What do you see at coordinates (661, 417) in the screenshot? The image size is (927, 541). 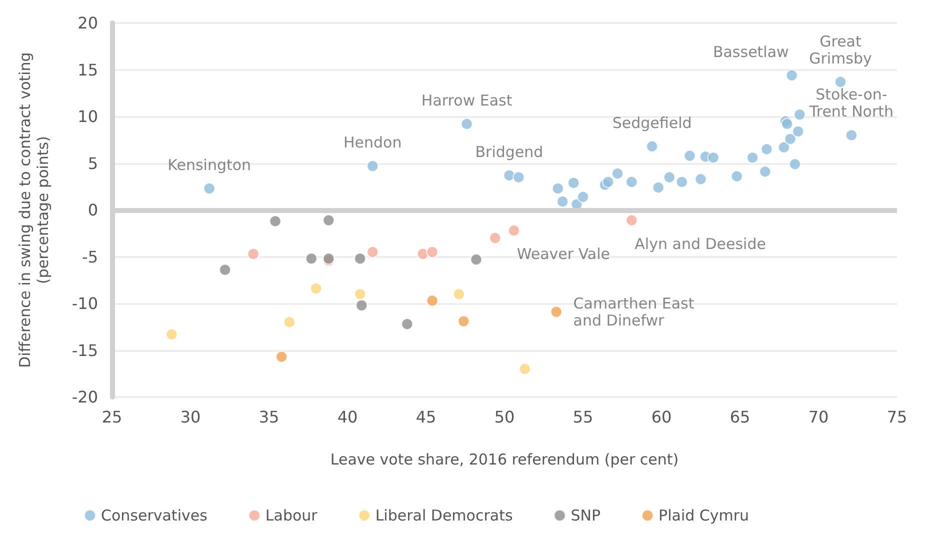 I see `x-tick-label: 60` at bounding box center [661, 417].